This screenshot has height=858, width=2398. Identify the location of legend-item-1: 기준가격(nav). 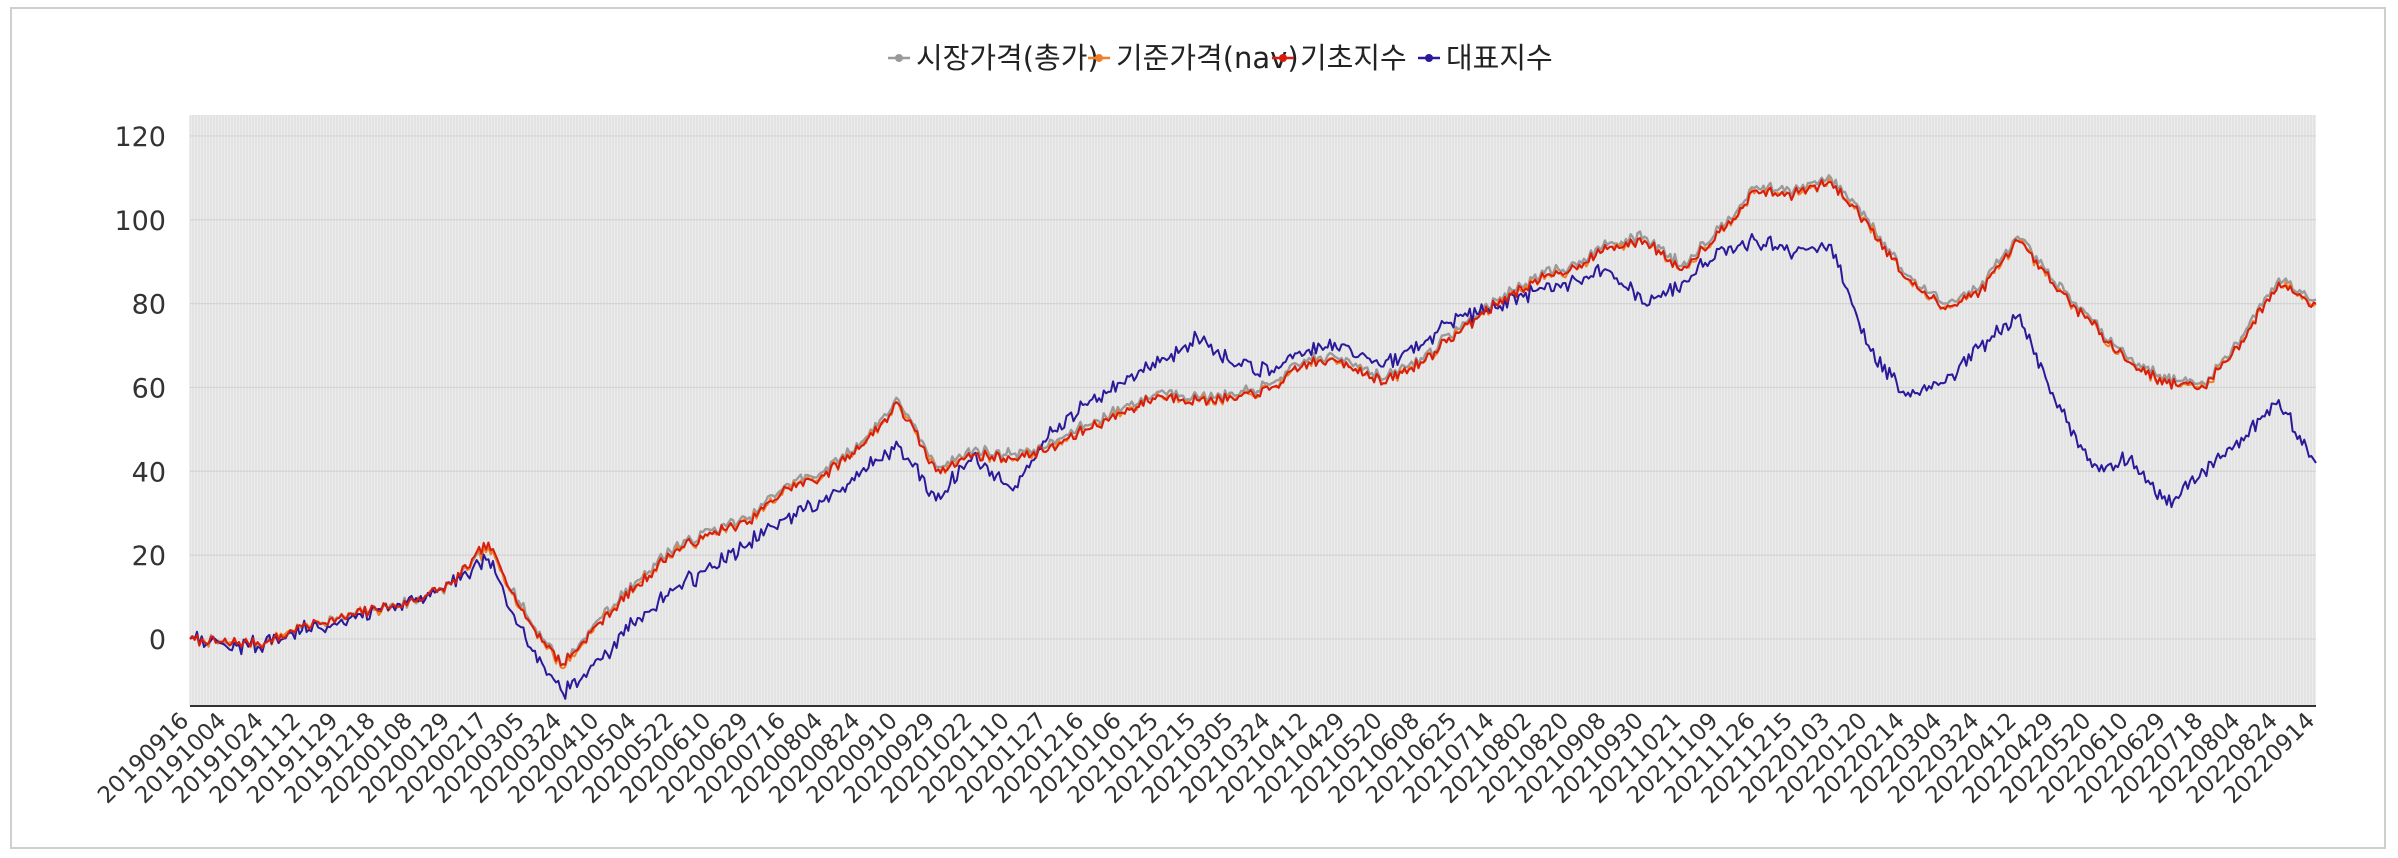
(1193, 58).